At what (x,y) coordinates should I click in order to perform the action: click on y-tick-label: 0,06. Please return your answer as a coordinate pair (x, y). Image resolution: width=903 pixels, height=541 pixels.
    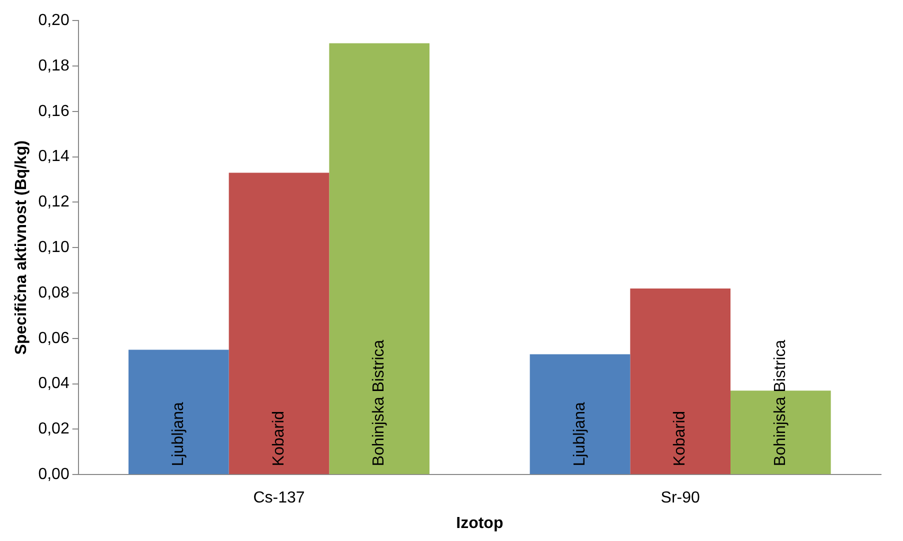
    Looking at the image, I should click on (54, 338).